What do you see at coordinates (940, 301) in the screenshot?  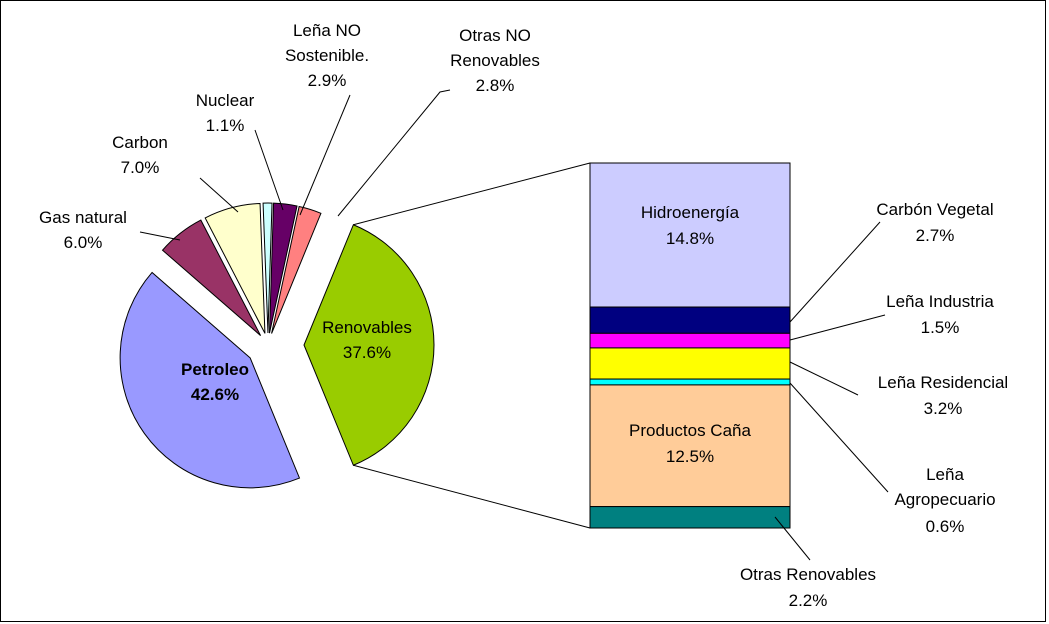 I see `bar-label: Leña Industria` at bounding box center [940, 301].